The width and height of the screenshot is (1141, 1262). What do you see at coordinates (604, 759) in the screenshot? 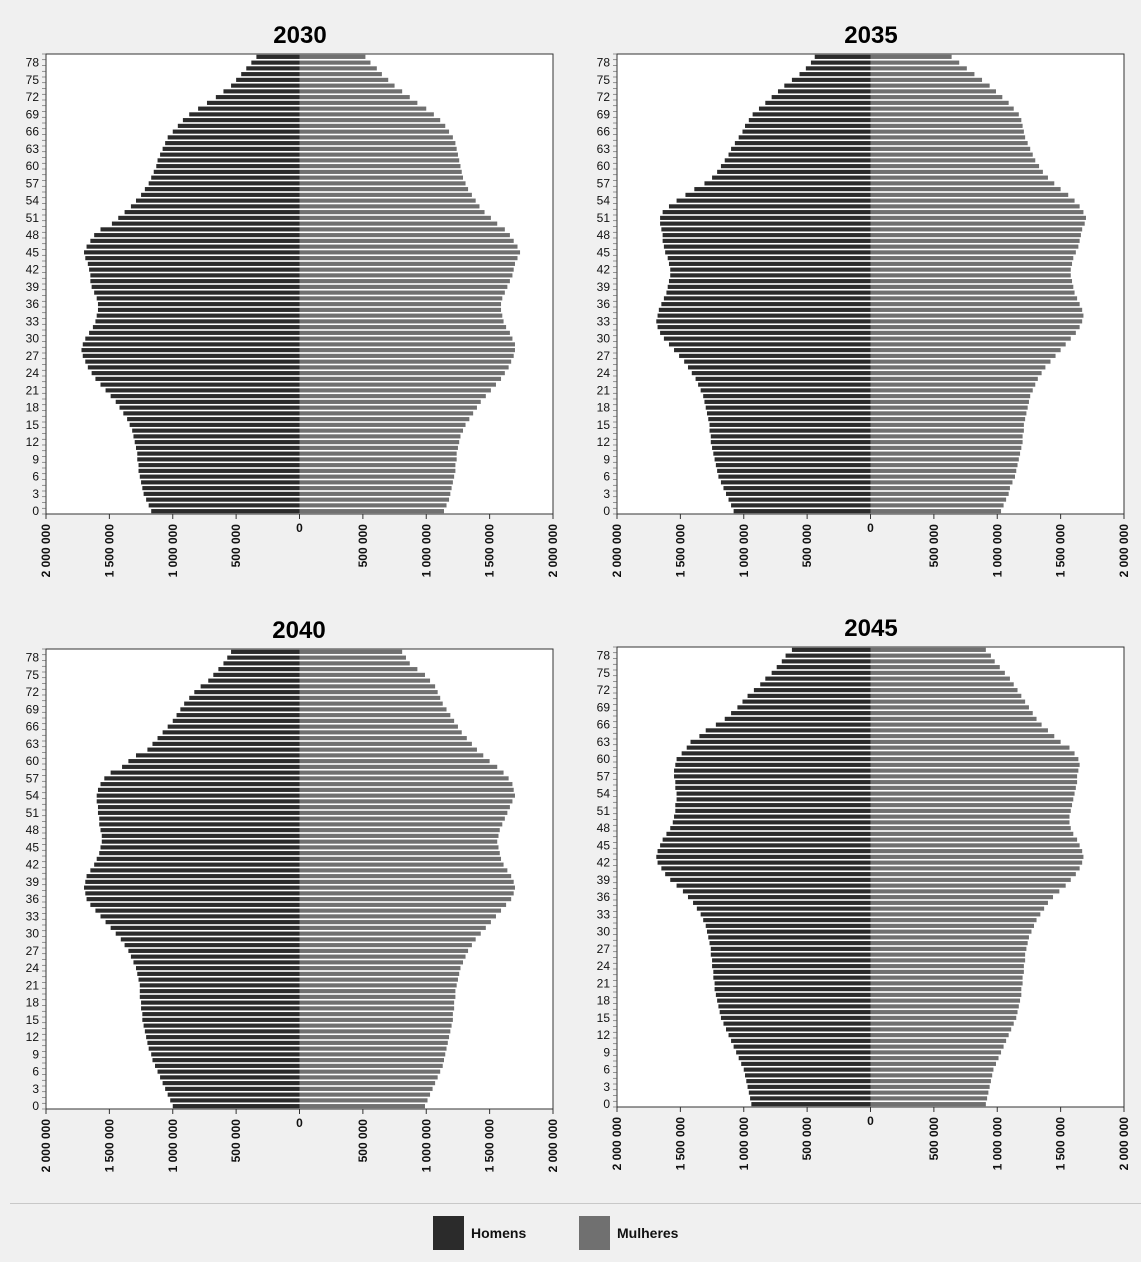
I see `y-tick-label: 60` at bounding box center [604, 759].